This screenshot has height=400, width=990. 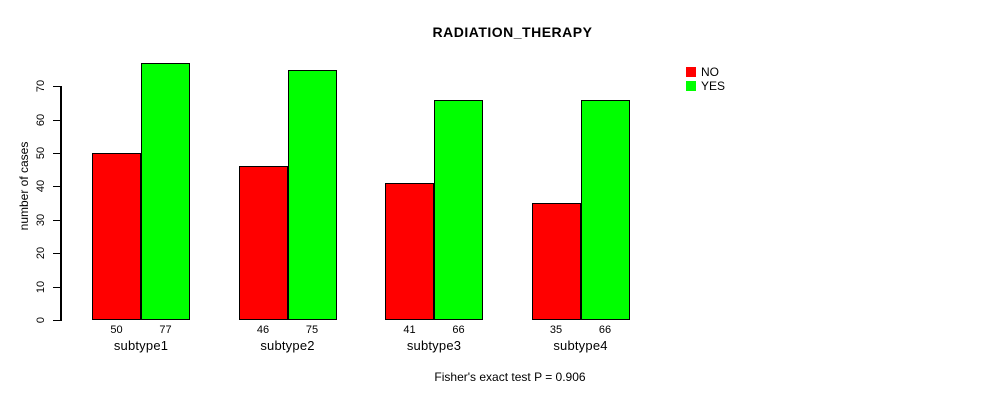 I want to click on chart-title: RADIATION_THERAPY, so click(x=512, y=32).